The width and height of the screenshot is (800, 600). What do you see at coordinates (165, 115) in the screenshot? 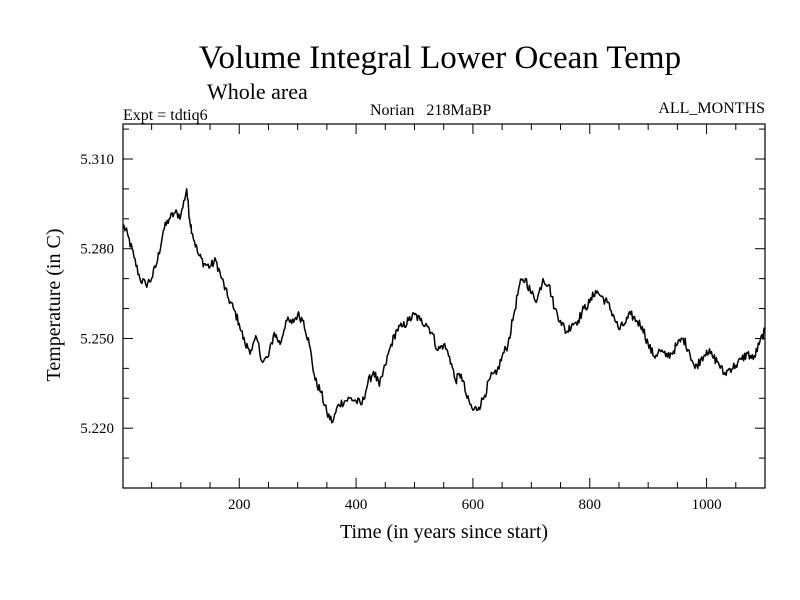
I see `experiment-label: Expt = tdtiq6` at bounding box center [165, 115].